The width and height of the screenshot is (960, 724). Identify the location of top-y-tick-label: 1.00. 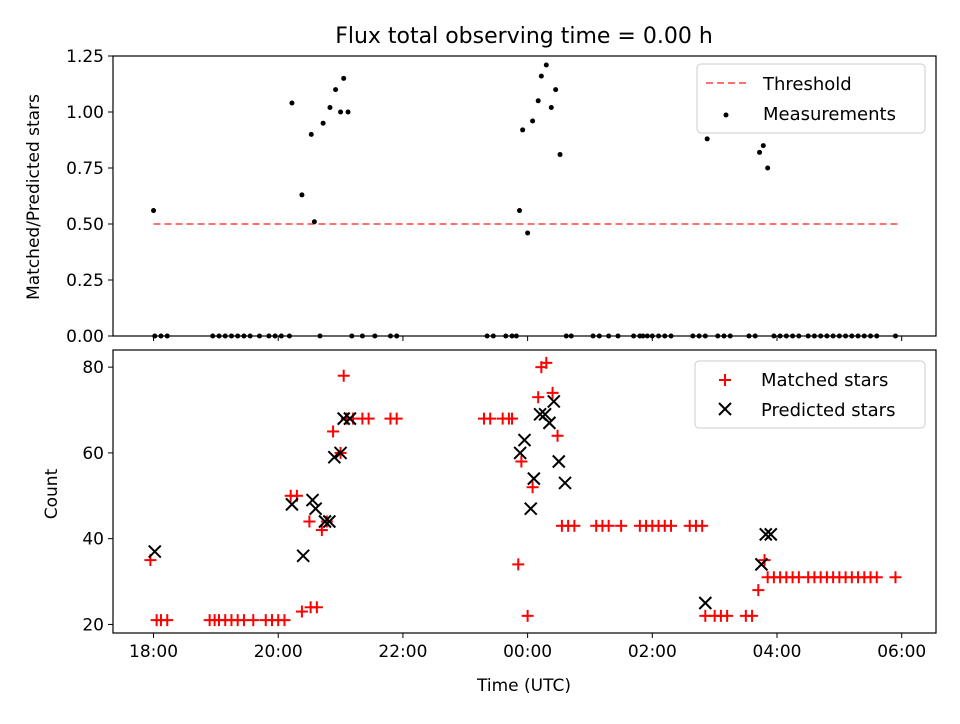
(85, 113).